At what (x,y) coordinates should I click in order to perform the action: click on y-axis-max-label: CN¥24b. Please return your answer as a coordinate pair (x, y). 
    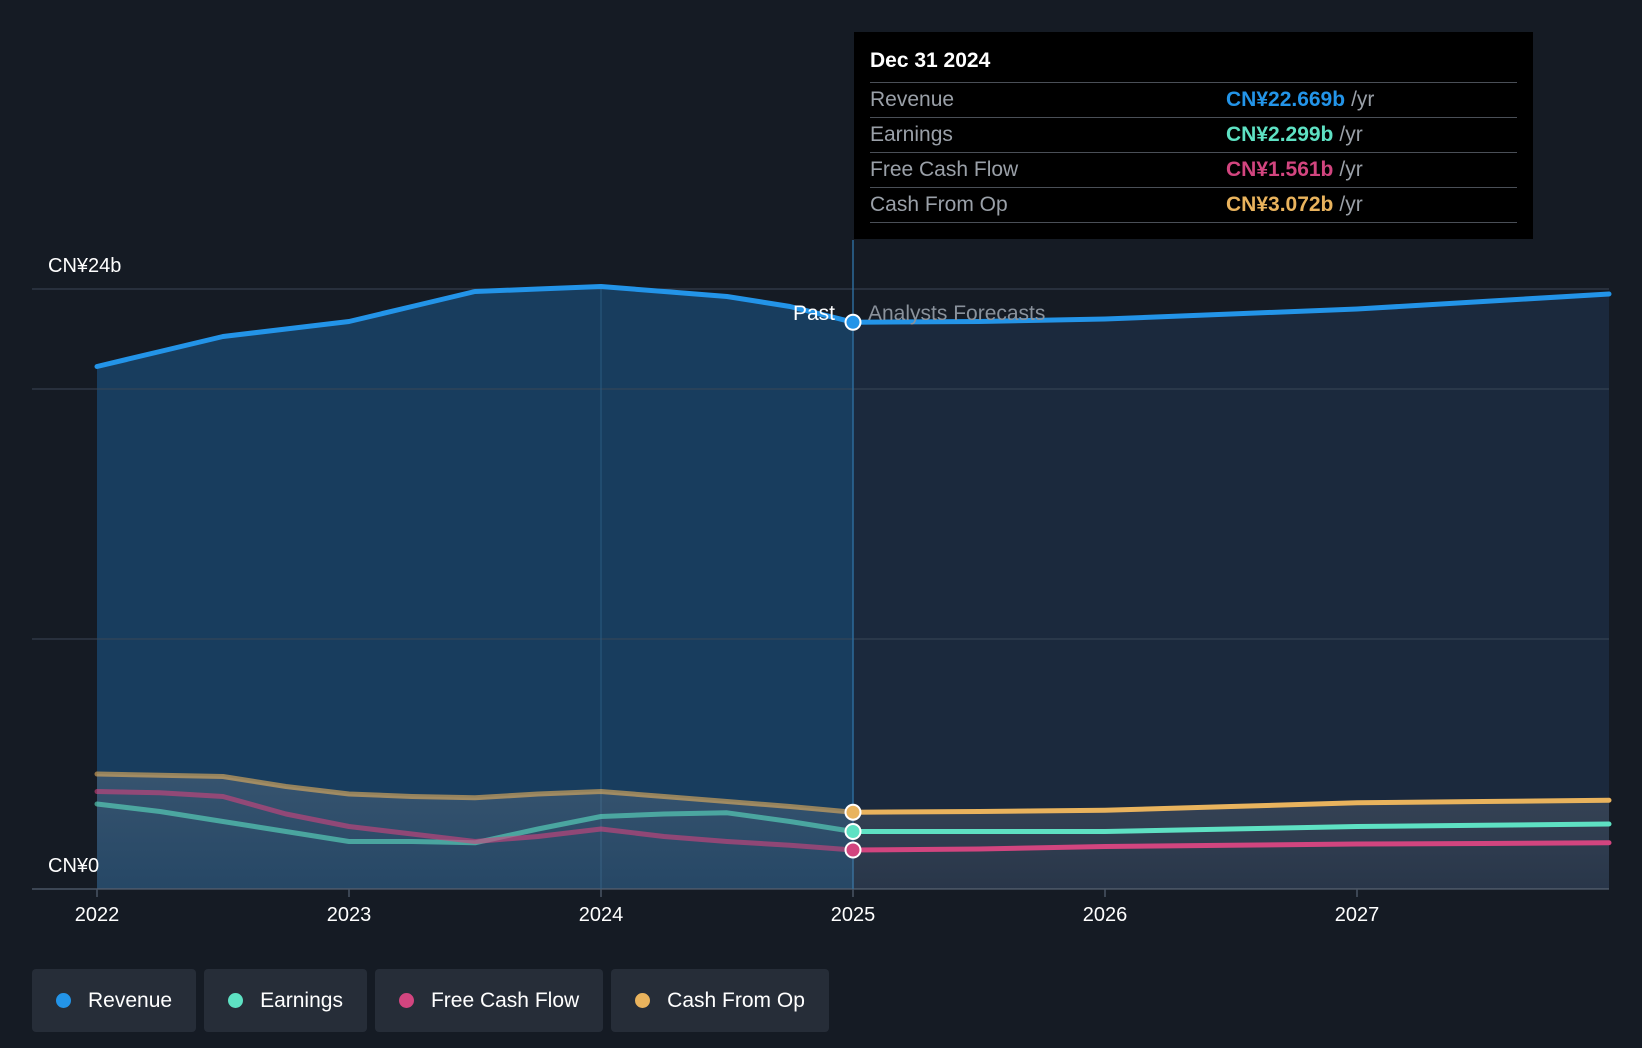
    Looking at the image, I should click on (84, 266).